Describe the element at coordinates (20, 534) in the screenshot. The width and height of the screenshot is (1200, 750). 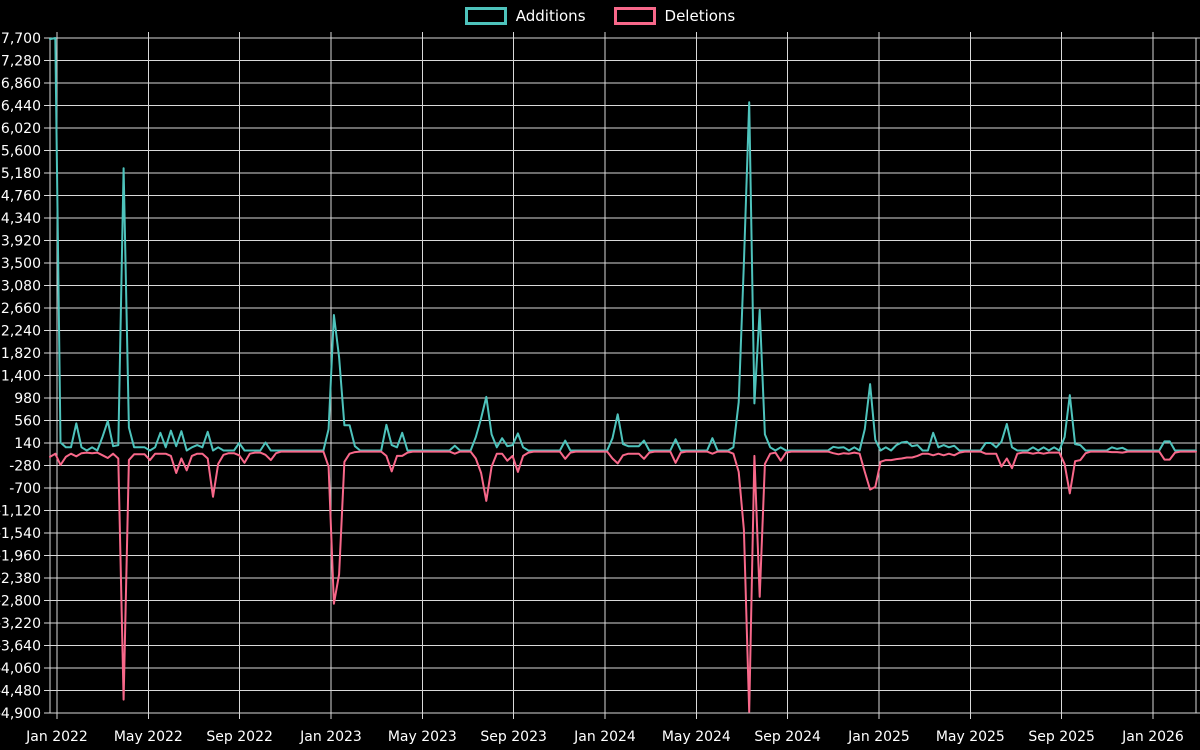
I see `y-tick-label: -1,540` at that location.